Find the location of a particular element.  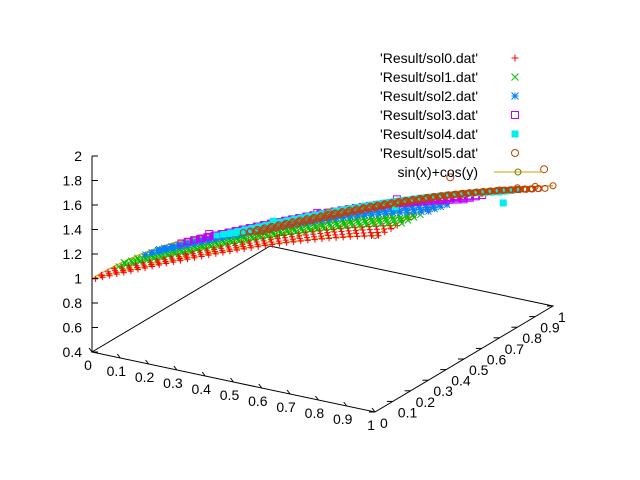

surface-point is located at coordinates (553, 186).